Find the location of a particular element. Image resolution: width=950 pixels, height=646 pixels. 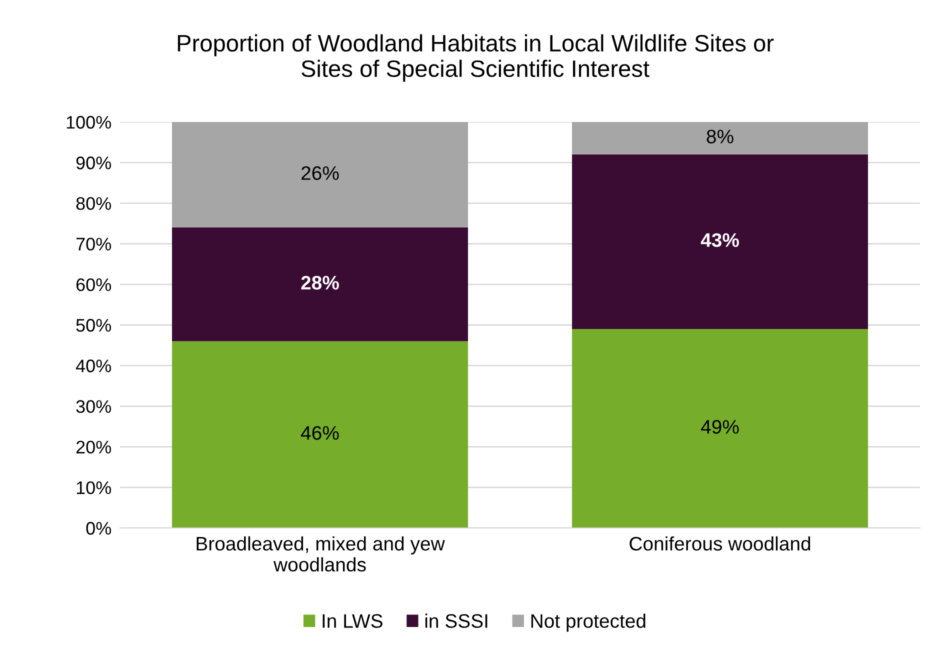

y-tick-label: 100% is located at coordinates (89, 122).